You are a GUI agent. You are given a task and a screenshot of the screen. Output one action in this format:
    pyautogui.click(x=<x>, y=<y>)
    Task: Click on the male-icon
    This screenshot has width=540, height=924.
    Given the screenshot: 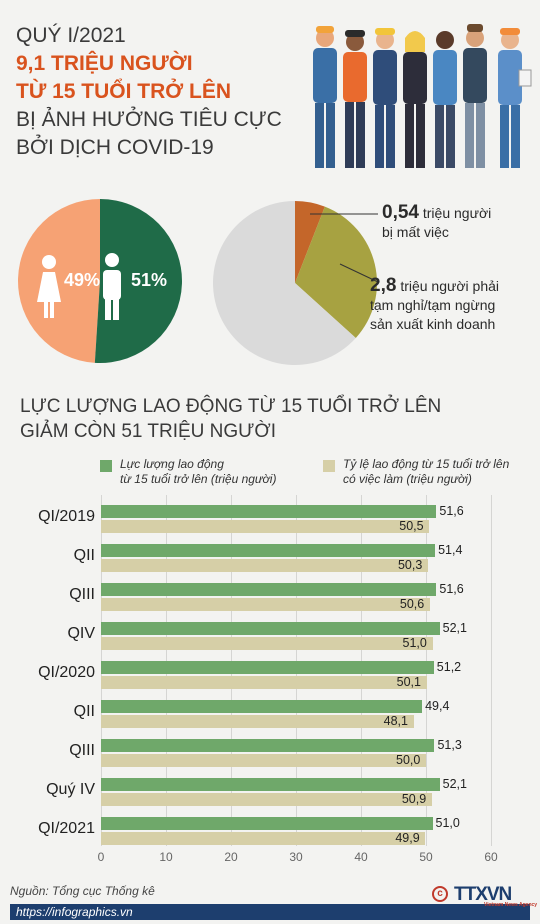 What is the action you would take?
    pyautogui.click(x=112, y=286)
    